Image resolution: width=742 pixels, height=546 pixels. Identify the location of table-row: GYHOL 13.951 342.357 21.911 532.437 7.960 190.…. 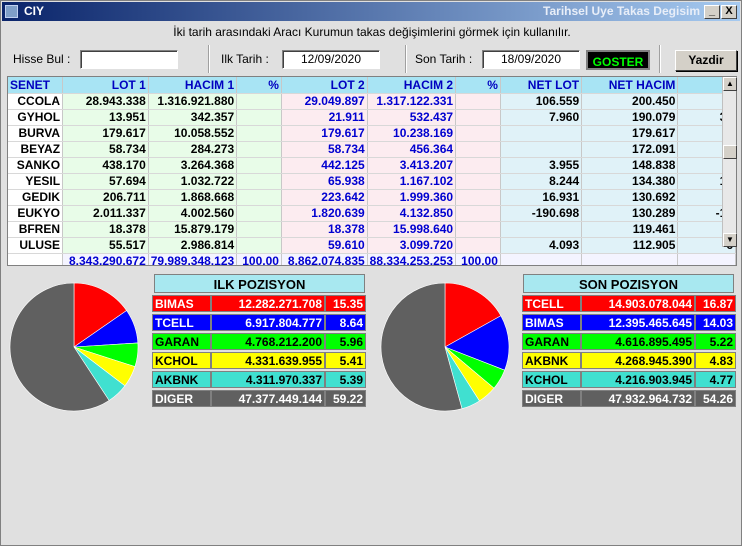
(372, 117).